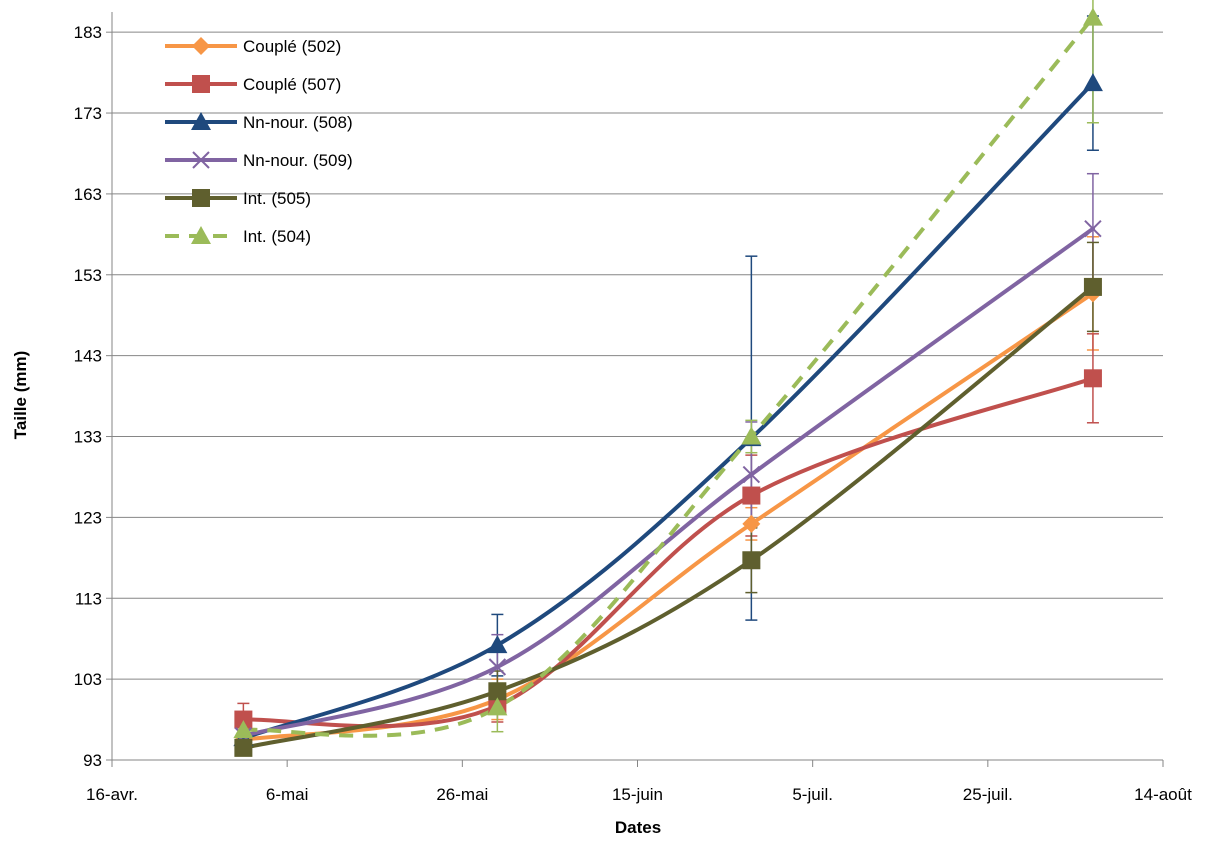 This screenshot has width=1209, height=845. What do you see at coordinates (88, 32) in the screenshot?
I see `y-tick-label: 183` at bounding box center [88, 32].